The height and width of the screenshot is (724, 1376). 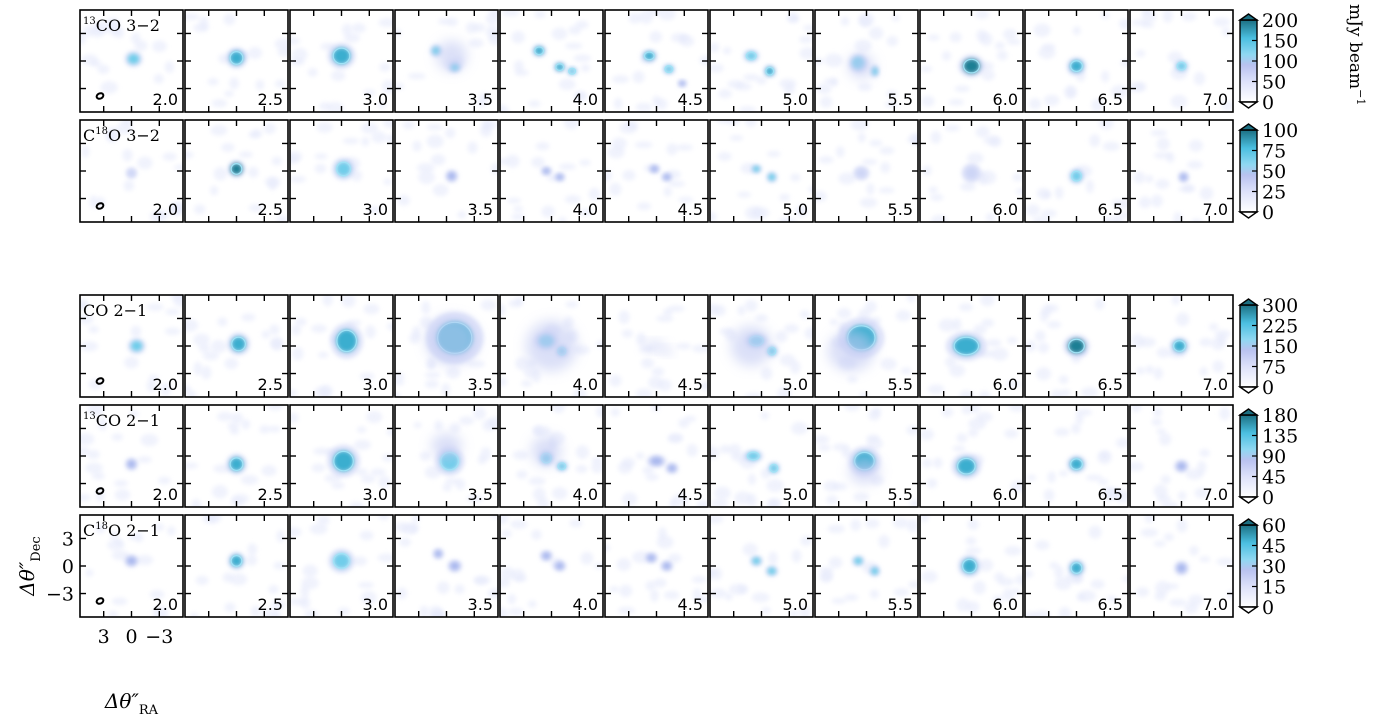 What do you see at coordinates (1005, 494) in the screenshot?
I see `velocity-label: 6.0` at bounding box center [1005, 494].